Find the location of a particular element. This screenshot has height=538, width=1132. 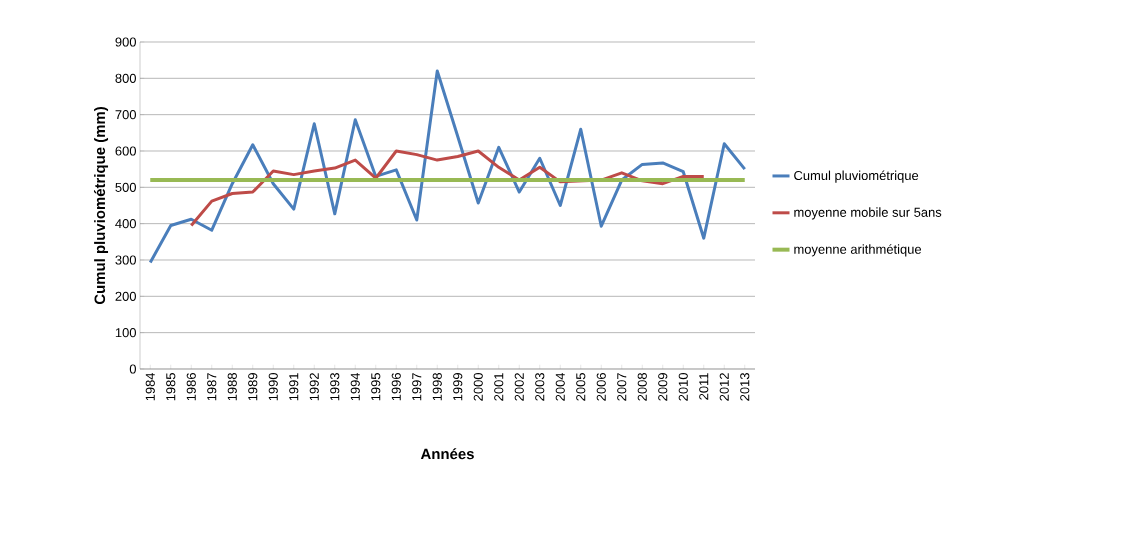

x-tick-label: 2006 is located at coordinates (601, 387).